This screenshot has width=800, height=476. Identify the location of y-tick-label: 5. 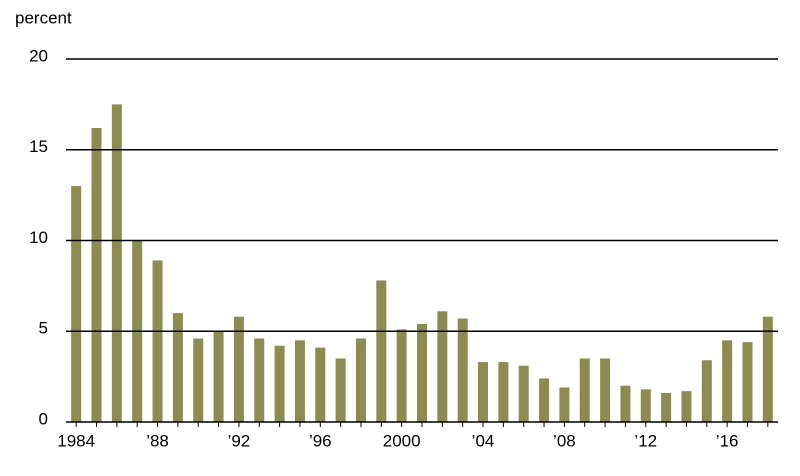
(43, 328).